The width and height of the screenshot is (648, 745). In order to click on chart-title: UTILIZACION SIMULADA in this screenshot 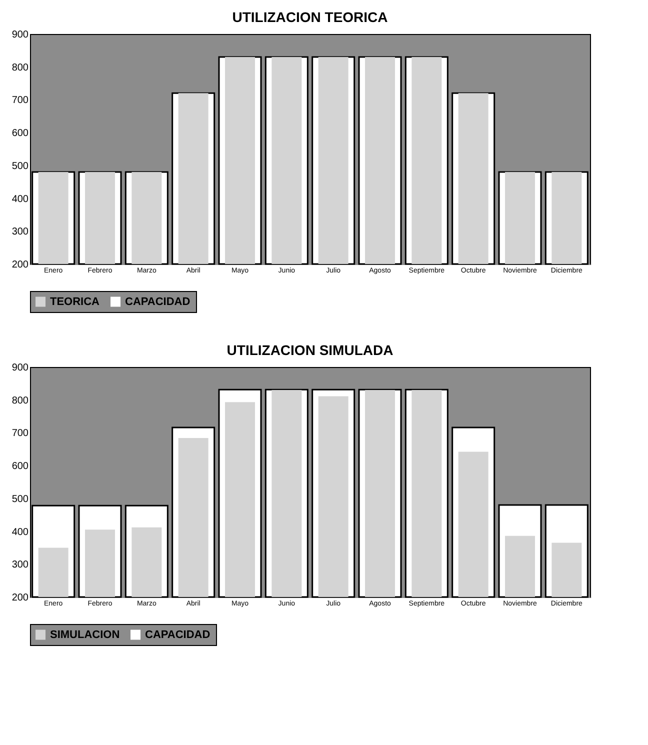, I will do `click(310, 350)`.